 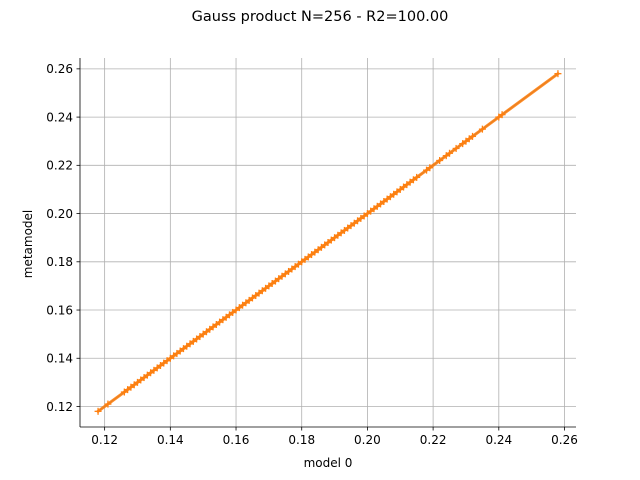 I want to click on y-tick-label: 0.26, so click(x=59, y=69).